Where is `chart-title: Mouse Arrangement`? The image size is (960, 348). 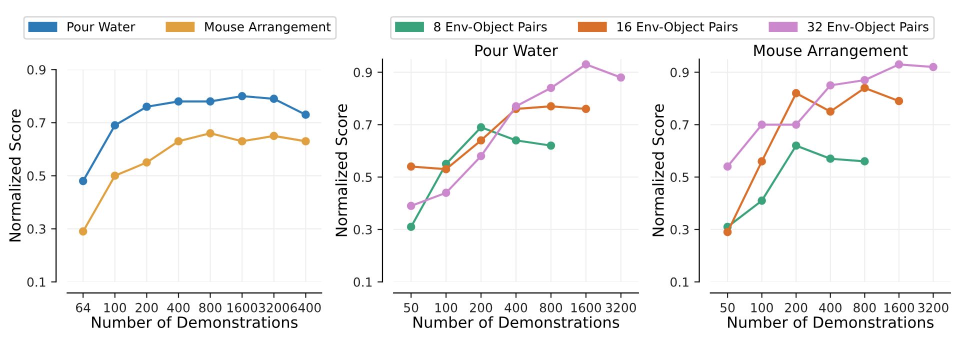 chart-title: Mouse Arrangement is located at coordinates (831, 52).